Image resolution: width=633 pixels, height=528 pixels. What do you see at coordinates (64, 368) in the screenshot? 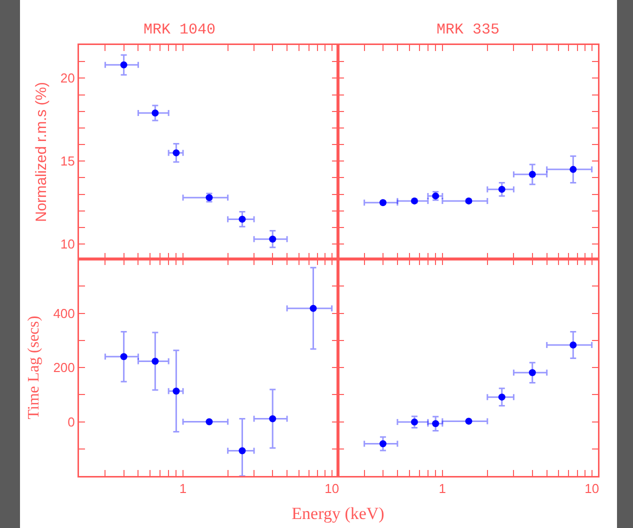
I see `y-tick-label: 200` at bounding box center [64, 368].